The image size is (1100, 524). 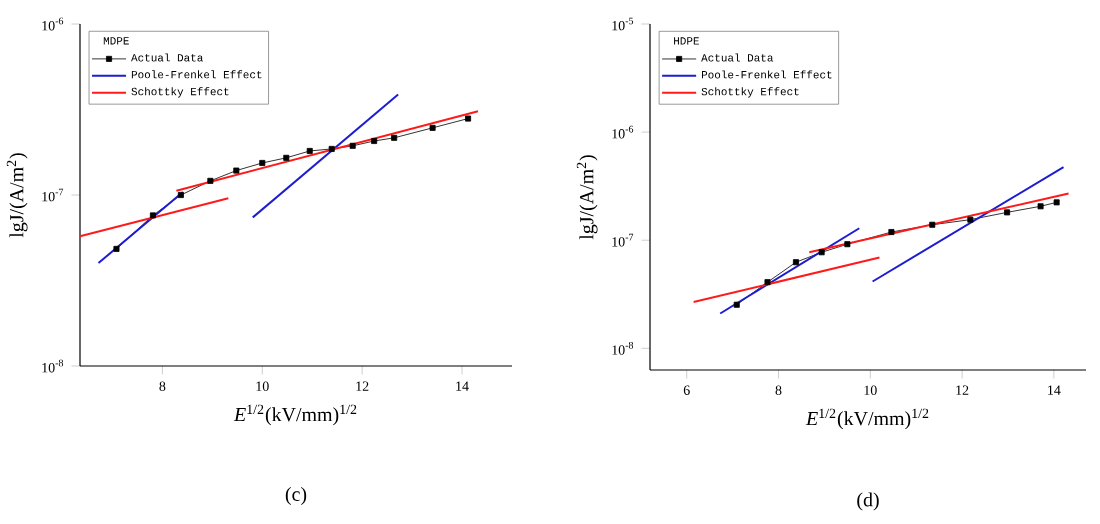 What do you see at coordinates (868, 501) in the screenshot?
I see `text: (d)` at bounding box center [868, 501].